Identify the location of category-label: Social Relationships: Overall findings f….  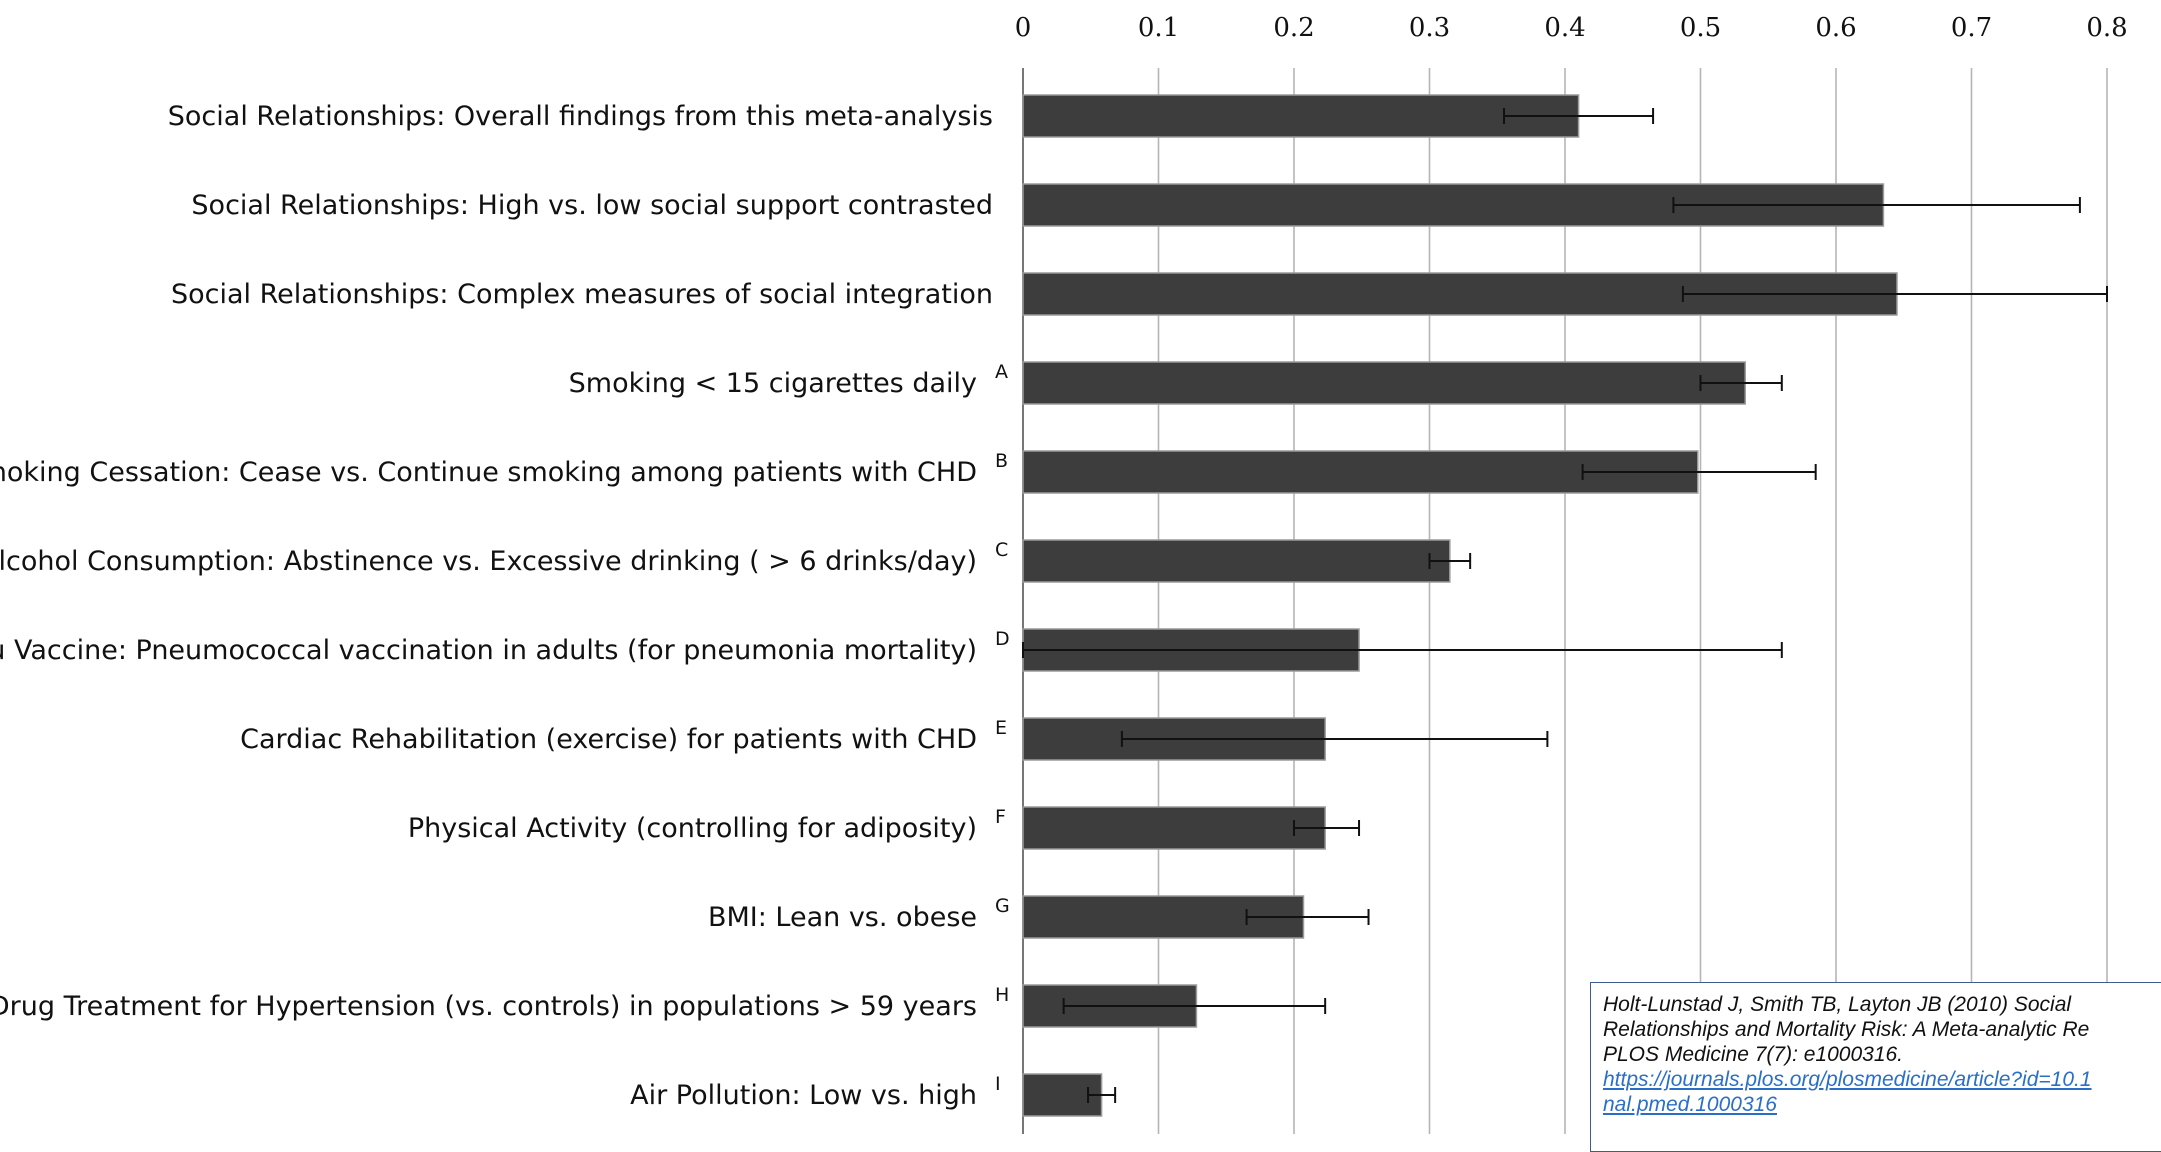
(580, 116).